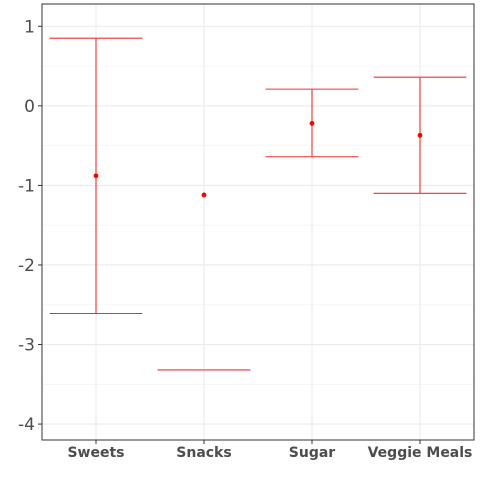  Describe the element at coordinates (30, 226) in the screenshot. I see `y-axis: 1 0 -1 -2 -3 -4` at that location.